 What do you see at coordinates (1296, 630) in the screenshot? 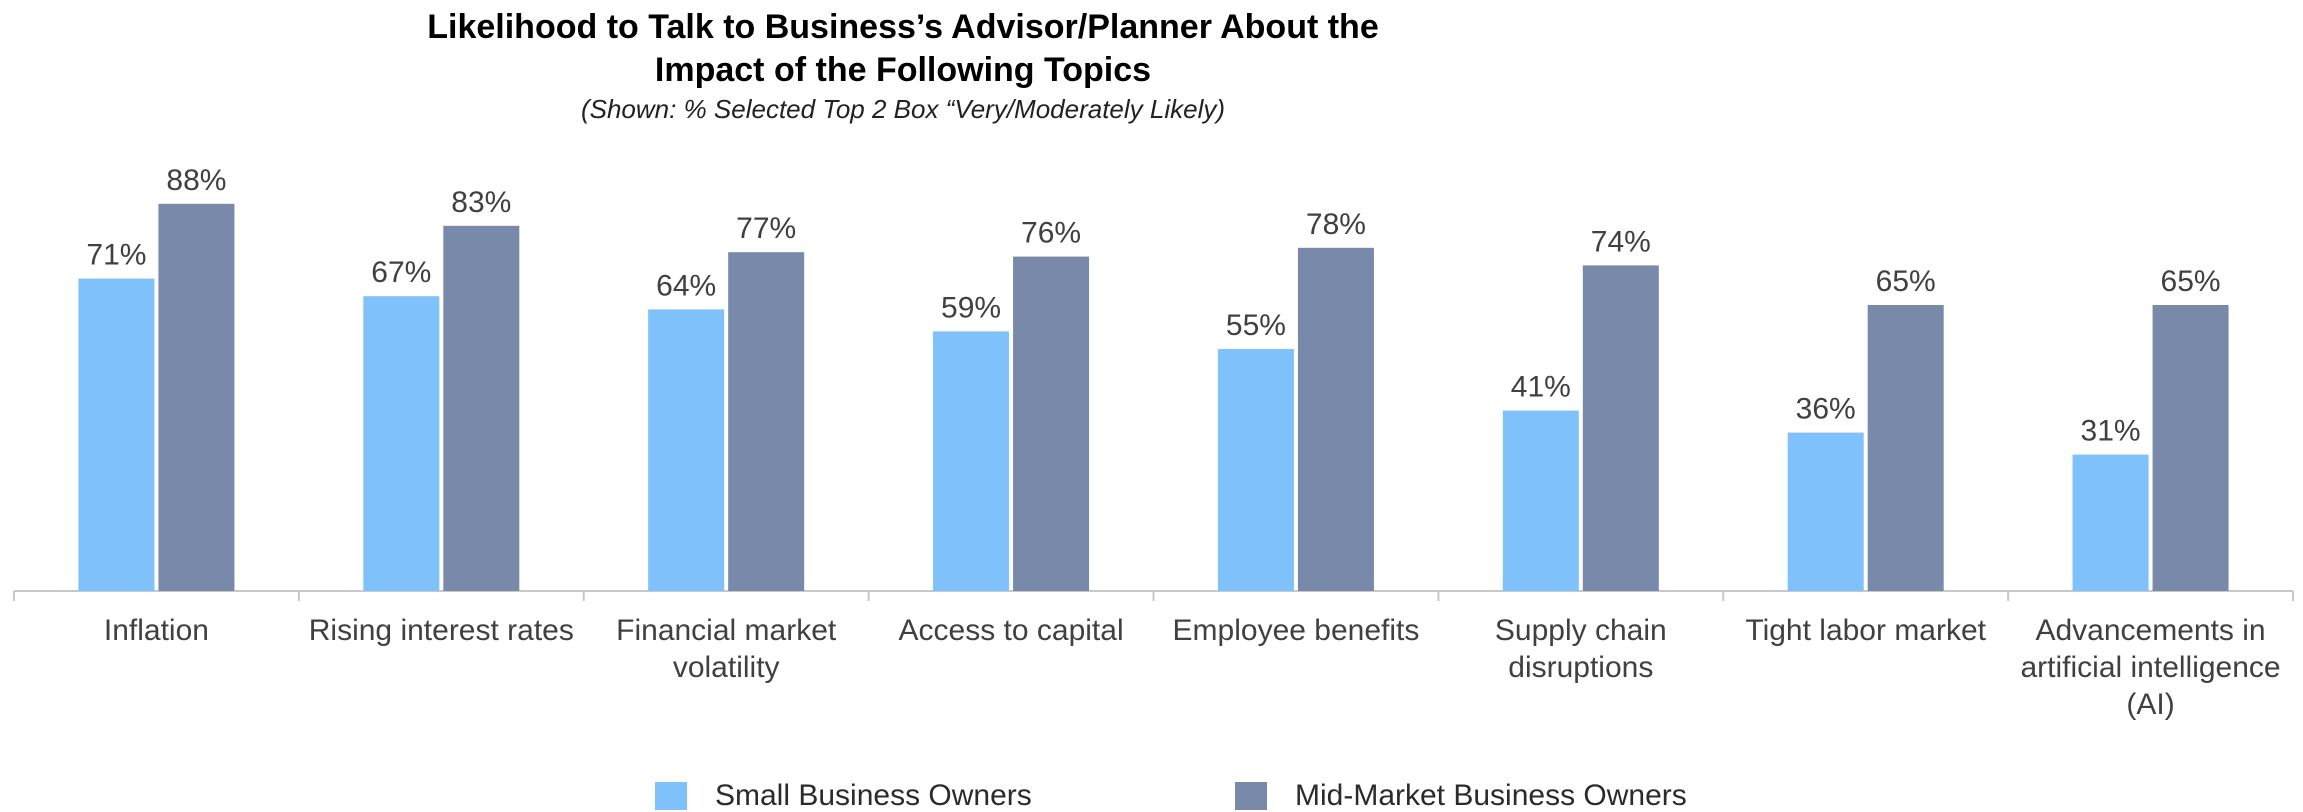
I see `category-label: Employee benefits` at bounding box center [1296, 630].